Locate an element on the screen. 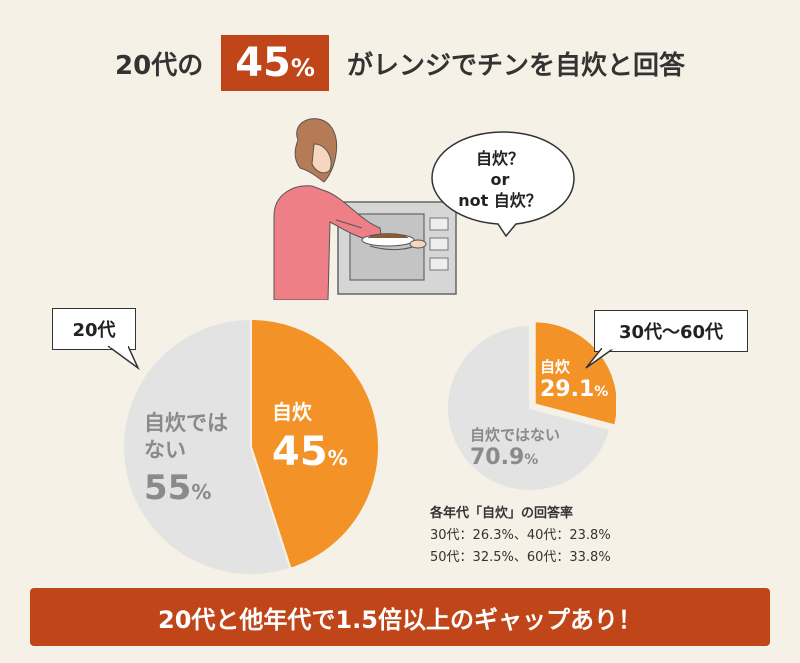  speech-bubble is located at coordinates (503, 184).